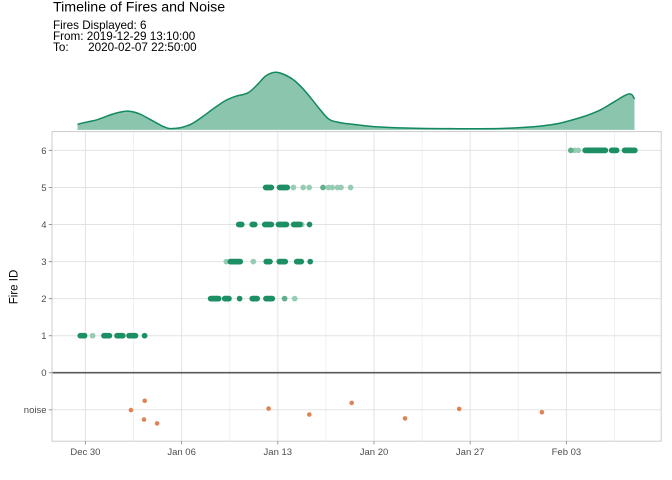  I want to click on svg-text: To: 2020-02-07 22:50:00, so click(125, 47).